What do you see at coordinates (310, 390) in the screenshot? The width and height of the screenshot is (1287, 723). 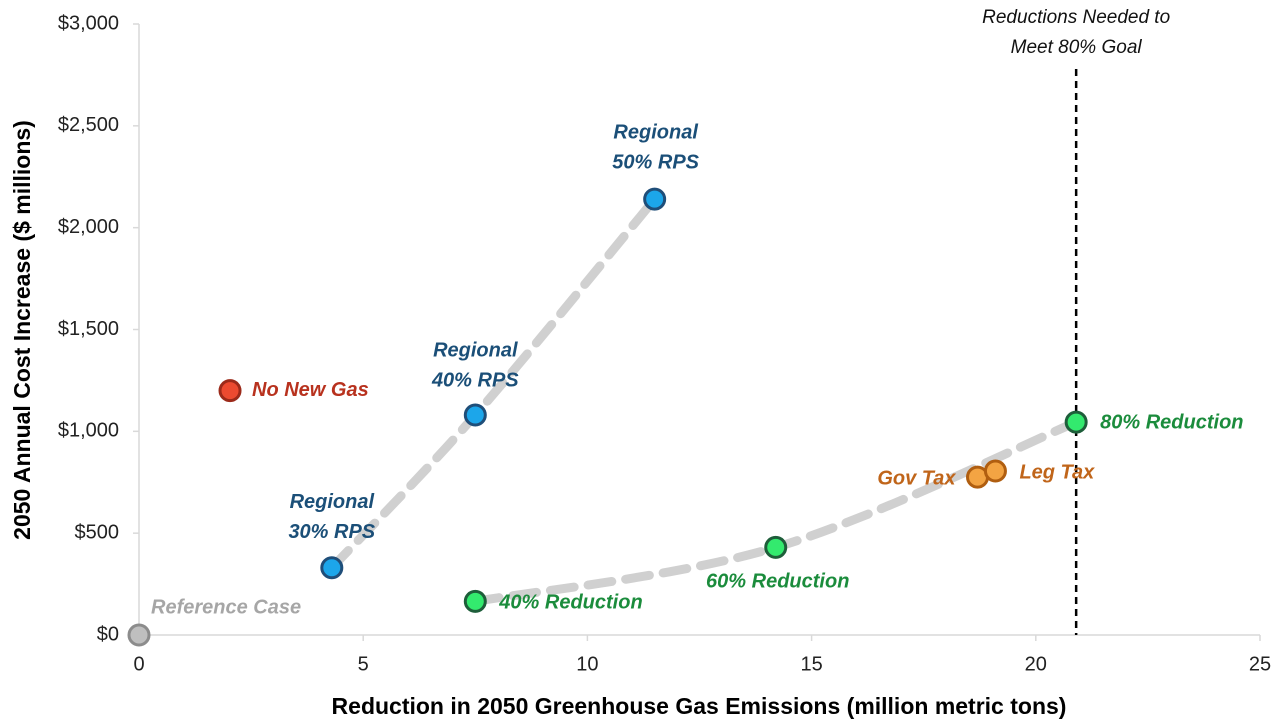 I see `point-label: No New Gas` at bounding box center [310, 390].